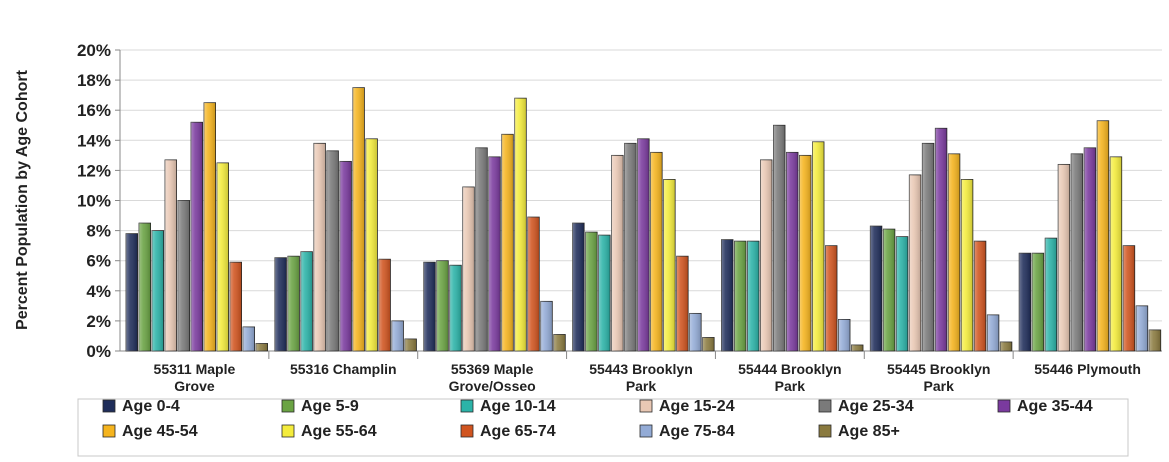 This screenshot has width=1169, height=462. What do you see at coordinates (492, 386) in the screenshot?
I see `x-category-label: Grove/Osseo` at bounding box center [492, 386].